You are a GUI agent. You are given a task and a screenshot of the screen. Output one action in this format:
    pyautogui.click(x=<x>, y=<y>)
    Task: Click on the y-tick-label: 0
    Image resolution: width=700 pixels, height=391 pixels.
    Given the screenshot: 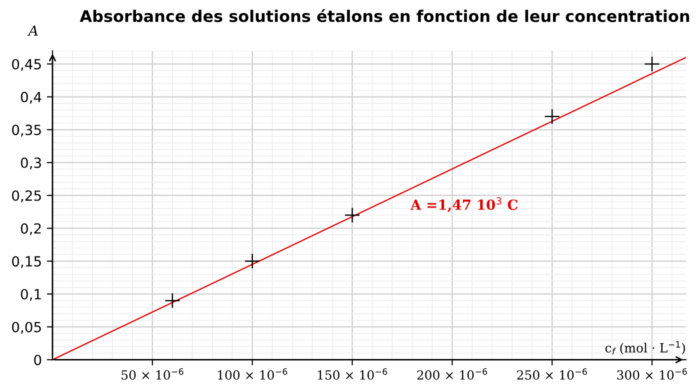 What is the action you would take?
    pyautogui.click(x=38, y=360)
    